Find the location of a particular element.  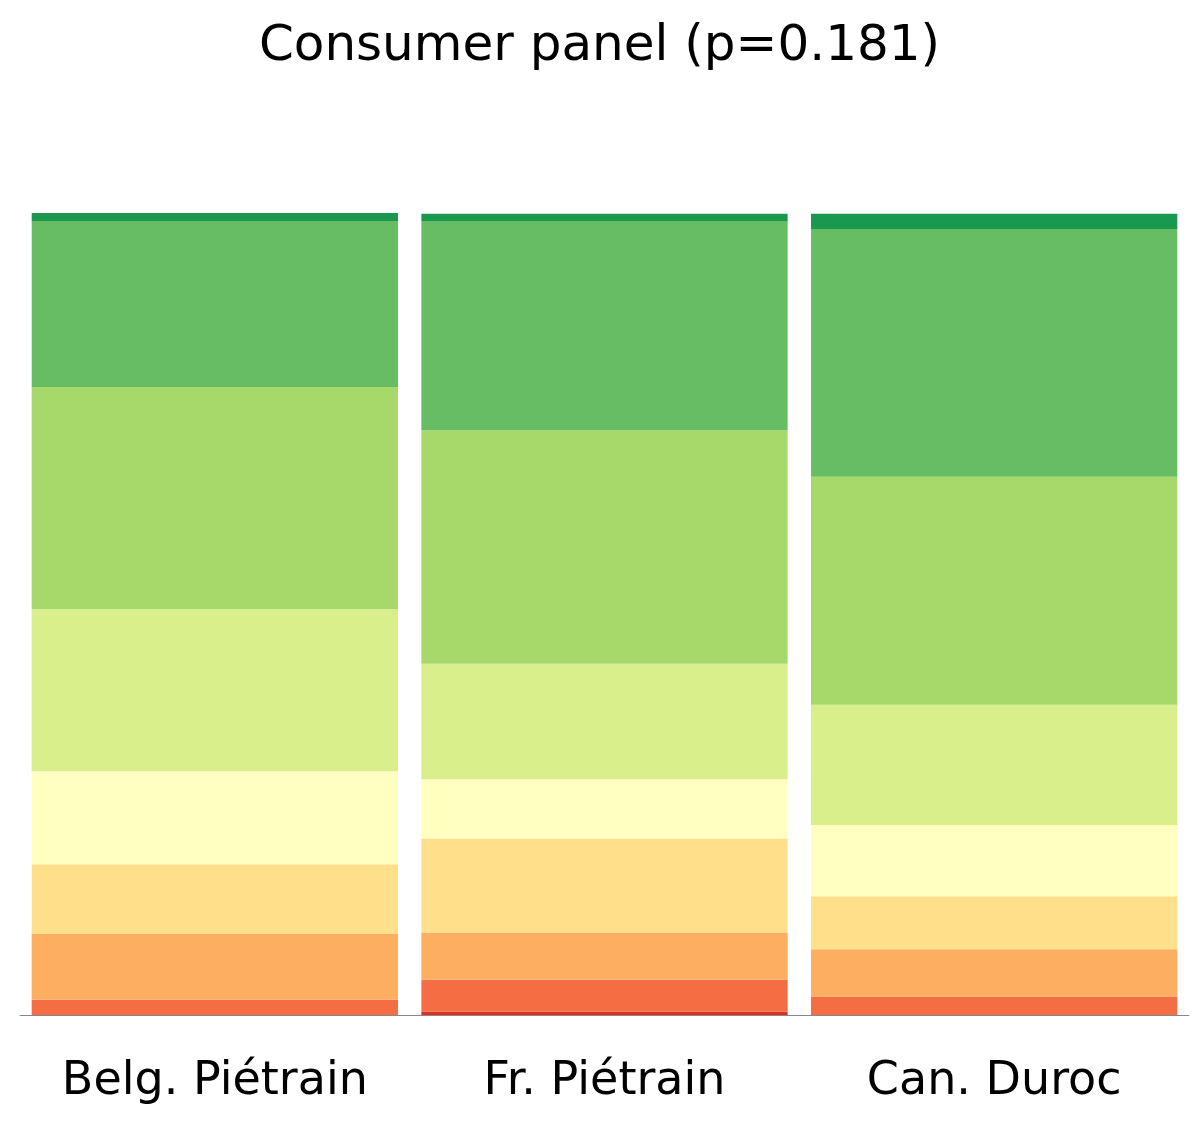

x-tick-label: Belg. Piétrain is located at coordinates (214, 1078).